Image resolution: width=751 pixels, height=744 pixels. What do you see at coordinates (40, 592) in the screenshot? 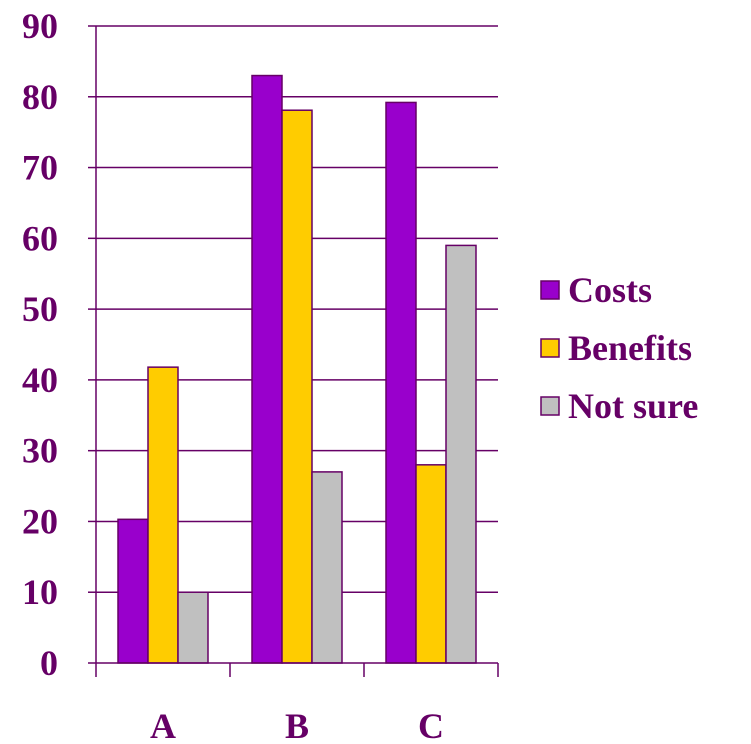
I see `y-tick-label: 10` at bounding box center [40, 592].